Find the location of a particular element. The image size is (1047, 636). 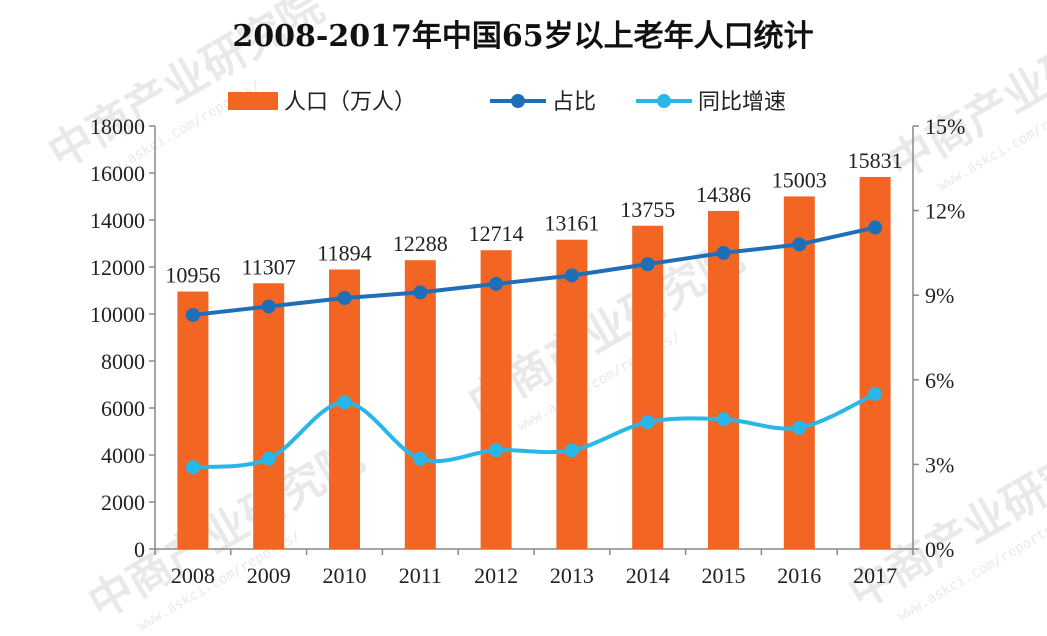

bar-value-label: 13755 is located at coordinates (647, 209).